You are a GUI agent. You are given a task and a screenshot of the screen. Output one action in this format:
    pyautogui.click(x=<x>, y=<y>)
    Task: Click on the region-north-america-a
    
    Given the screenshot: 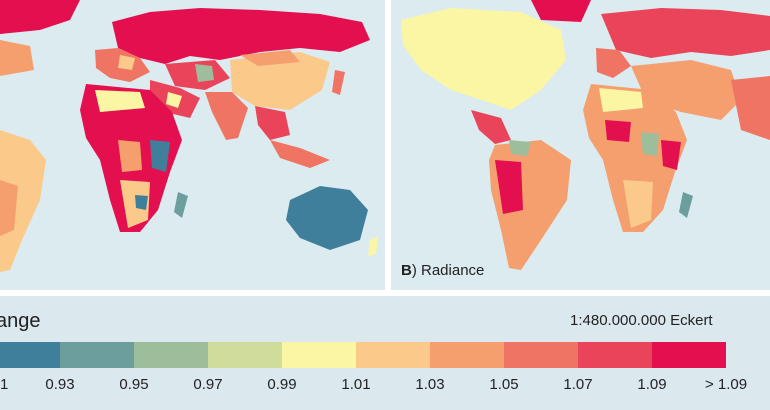 What is the action you would take?
    pyautogui.click(x=17, y=58)
    